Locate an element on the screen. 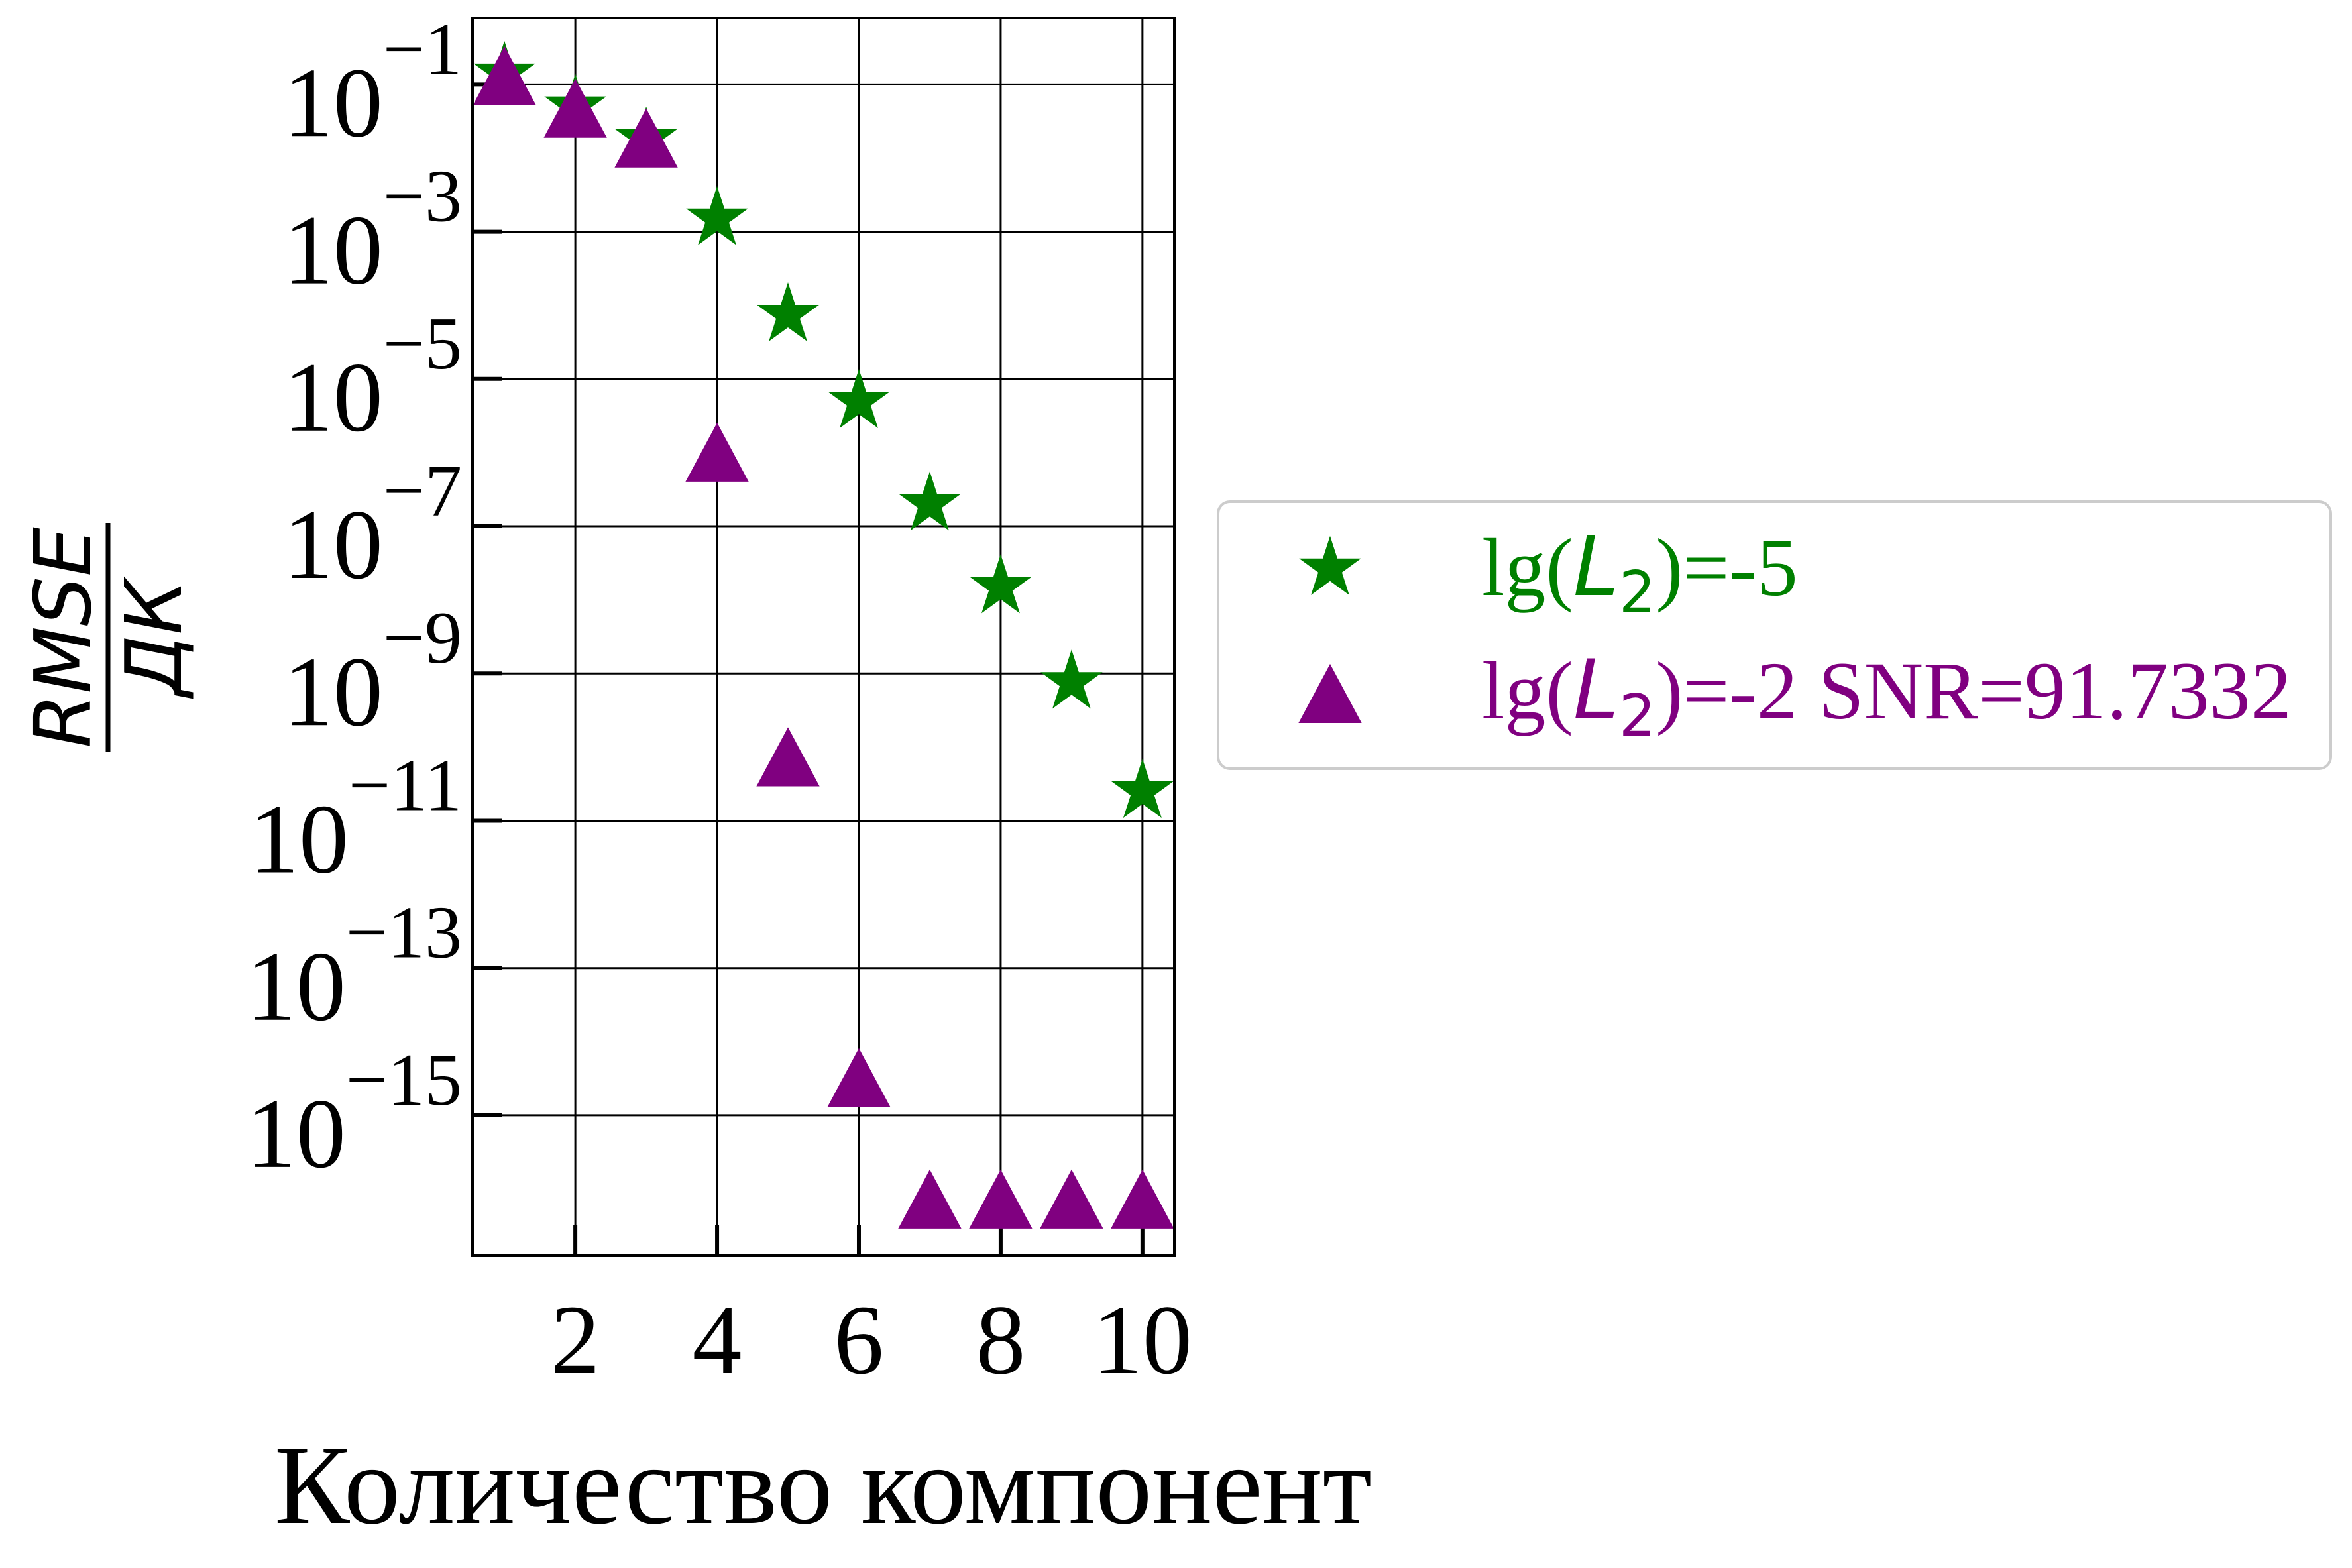 The image size is (2352, 1568). legend-label: lg(L2)=-2 SNR=91.7332 is located at coordinates (1887, 696).